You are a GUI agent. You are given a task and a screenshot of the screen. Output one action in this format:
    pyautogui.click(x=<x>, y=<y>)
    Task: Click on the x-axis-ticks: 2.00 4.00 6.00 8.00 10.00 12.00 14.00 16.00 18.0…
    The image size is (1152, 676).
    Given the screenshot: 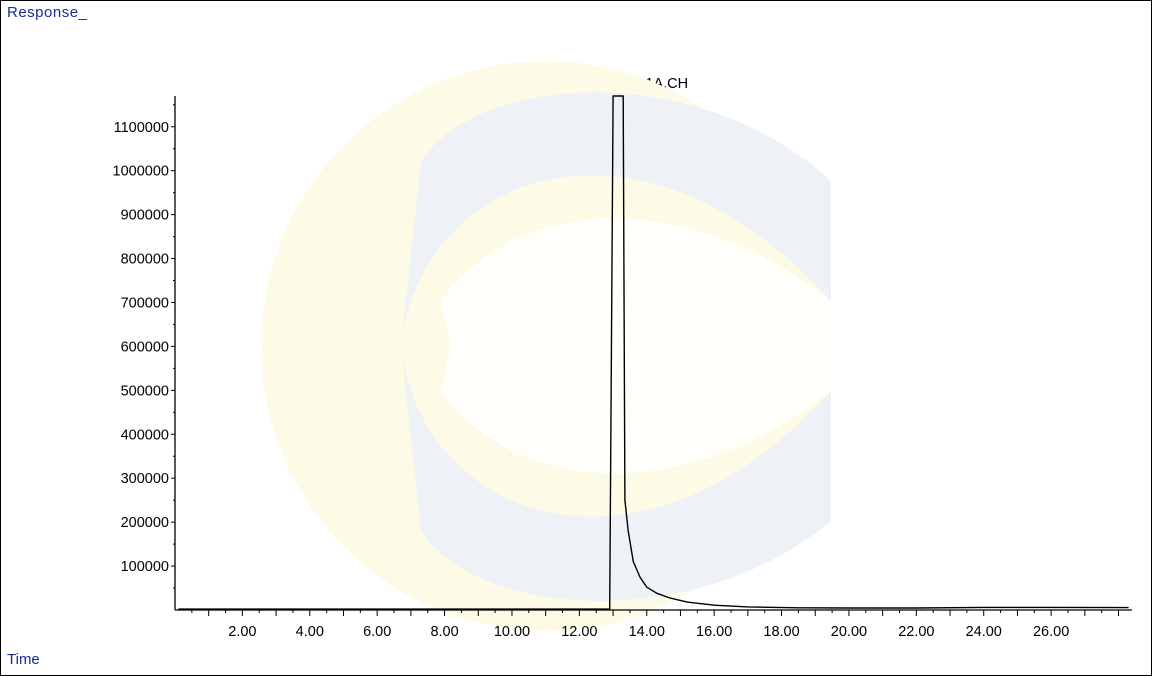 What is the action you would take?
    pyautogui.click(x=655, y=625)
    